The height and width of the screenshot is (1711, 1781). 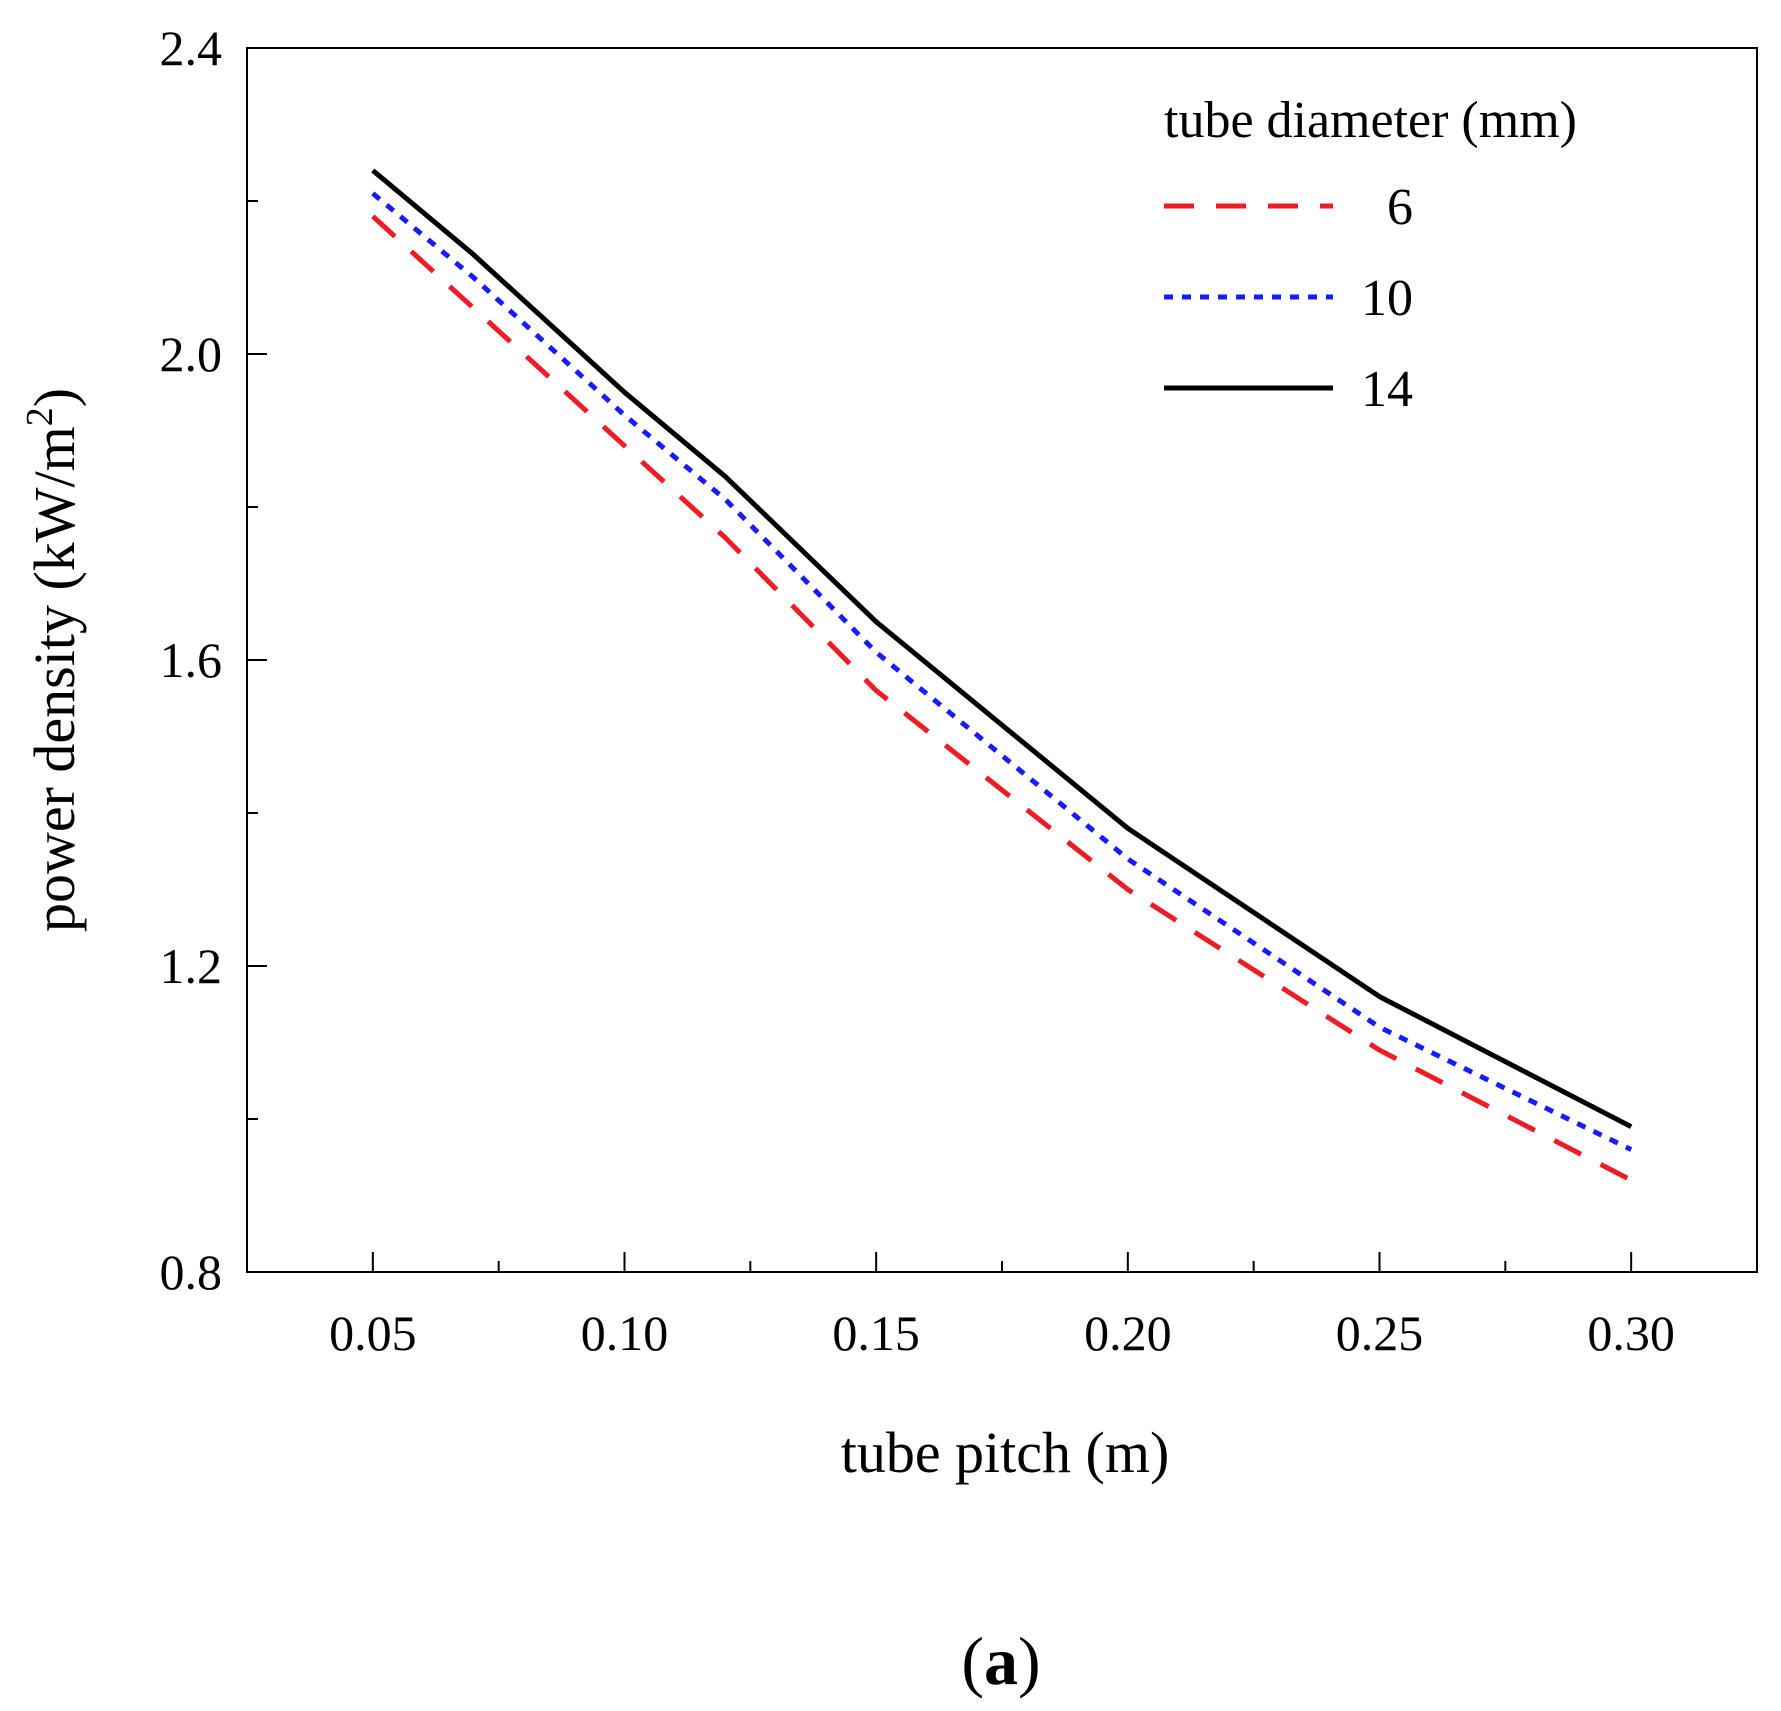 I want to click on x-tick-label: 0.10, so click(x=625, y=1333).